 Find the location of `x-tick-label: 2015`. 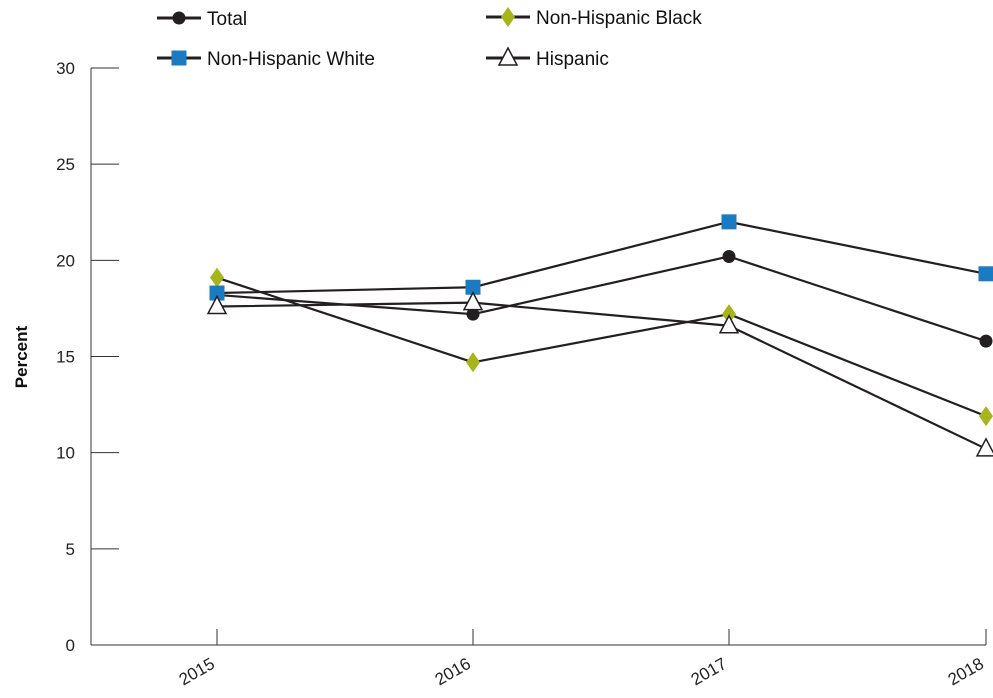

x-tick-label: 2015 is located at coordinates (197, 671).